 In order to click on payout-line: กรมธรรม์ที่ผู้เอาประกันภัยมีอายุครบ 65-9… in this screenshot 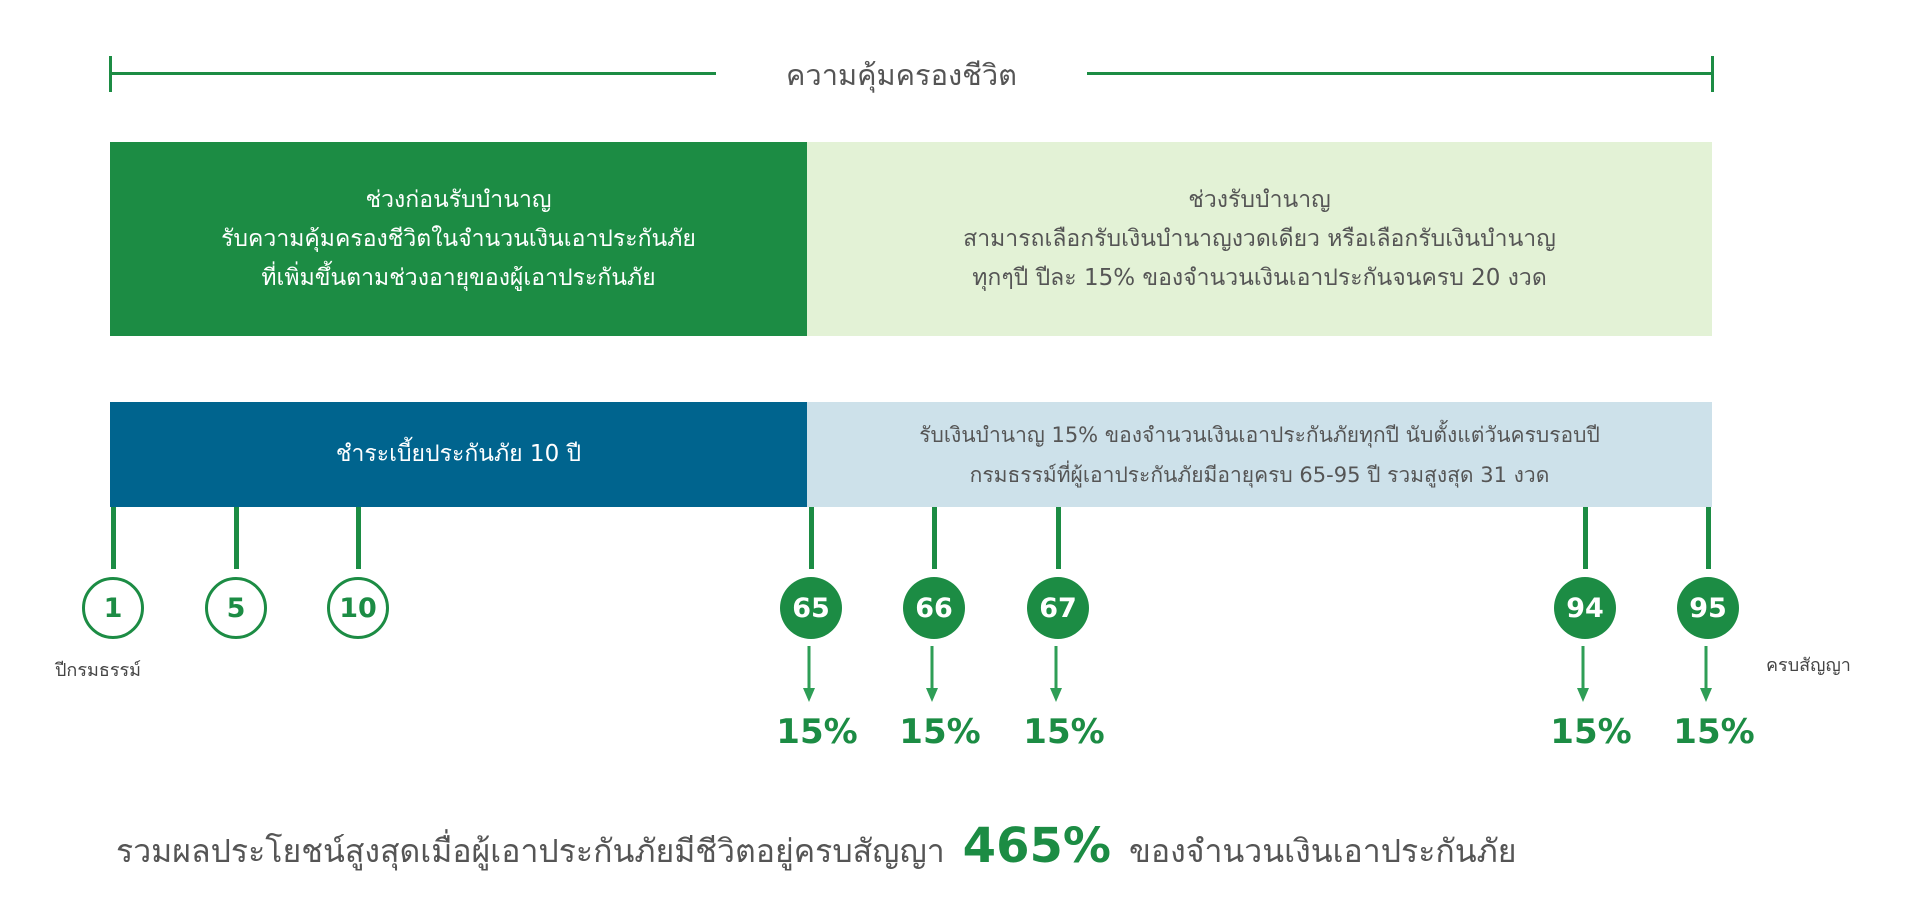, I will do `click(1259, 474)`.